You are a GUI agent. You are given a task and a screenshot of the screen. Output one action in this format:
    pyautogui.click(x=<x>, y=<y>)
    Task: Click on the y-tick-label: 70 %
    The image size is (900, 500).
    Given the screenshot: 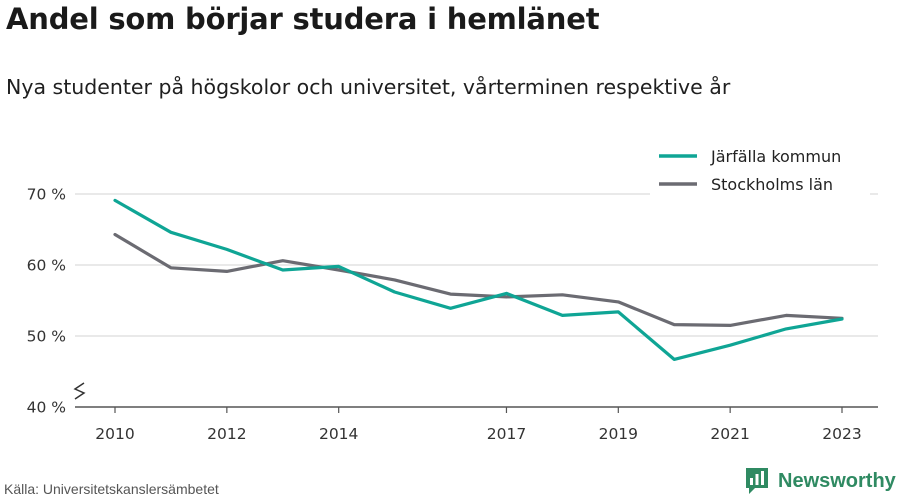 What is the action you would take?
    pyautogui.click(x=46, y=195)
    